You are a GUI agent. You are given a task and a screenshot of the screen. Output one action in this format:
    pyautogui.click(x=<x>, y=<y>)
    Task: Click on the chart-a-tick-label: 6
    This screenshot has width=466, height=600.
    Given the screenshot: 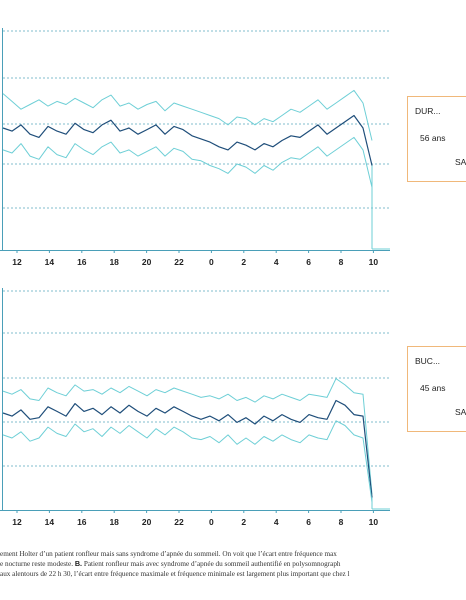 What is the action you would take?
    pyautogui.click(x=308, y=262)
    